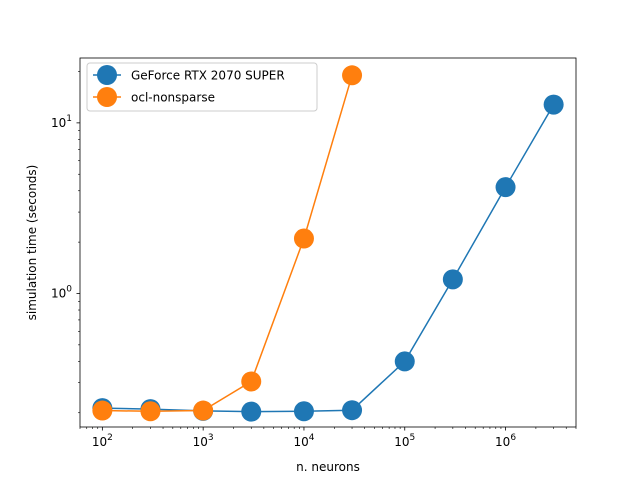 This screenshot has width=640, height=480. Describe the element at coordinates (208, 76) in the screenshot. I see `legend-label-0: GeForce RTX 2070 SUPER` at that location.